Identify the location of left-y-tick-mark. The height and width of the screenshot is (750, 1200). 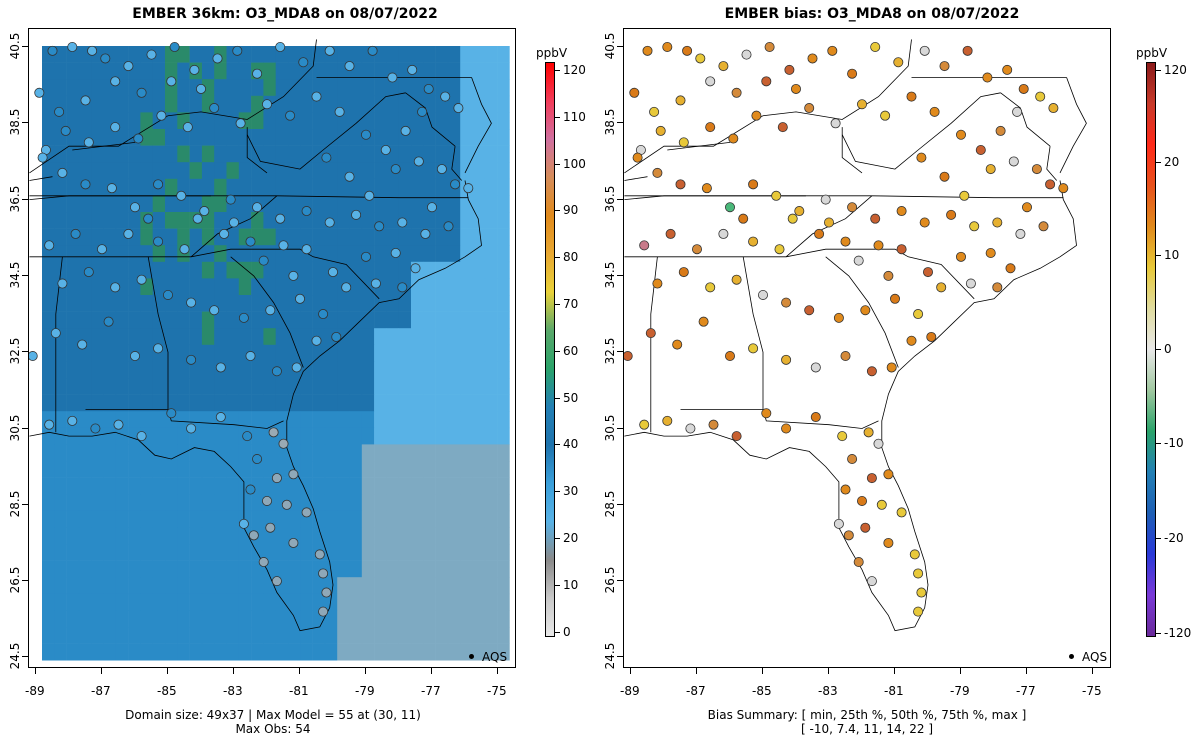
(25, 352).